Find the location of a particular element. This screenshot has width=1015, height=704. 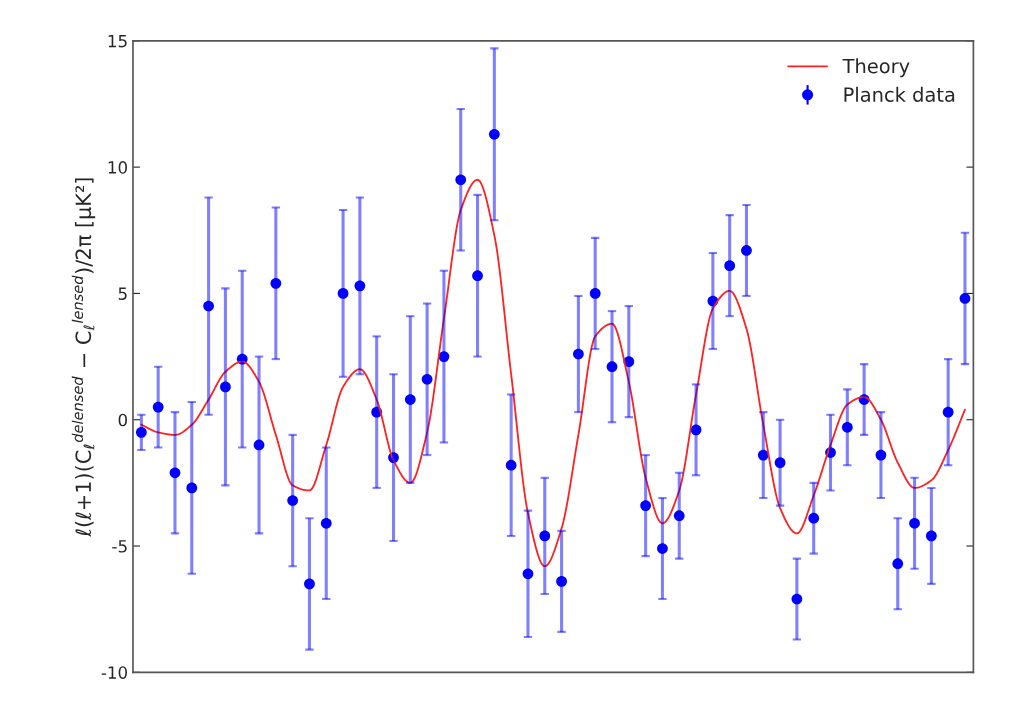

y-tick-label: -10 is located at coordinates (114, 672).